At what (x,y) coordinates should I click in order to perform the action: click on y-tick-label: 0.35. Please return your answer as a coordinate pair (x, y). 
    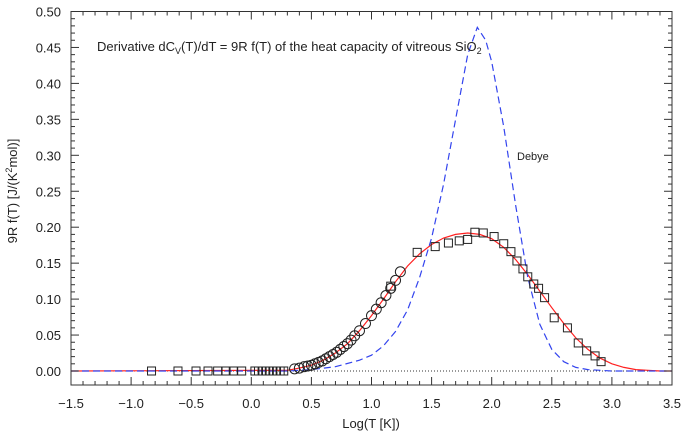
    Looking at the image, I should click on (48, 119).